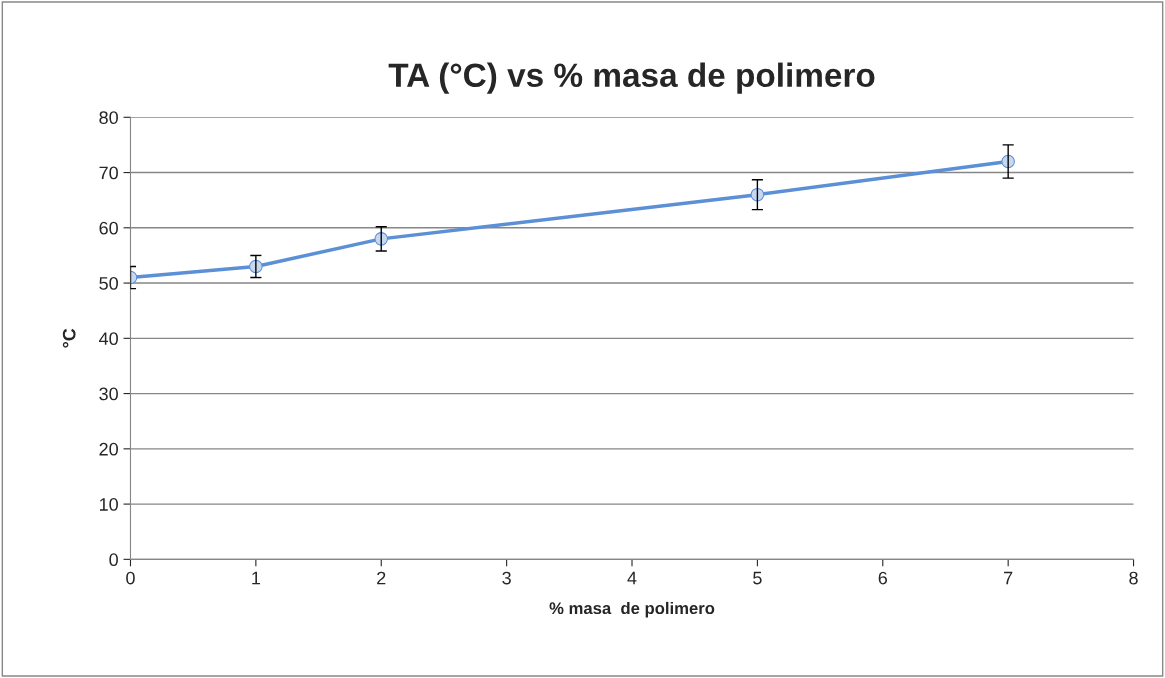 This screenshot has width=1165, height=678. What do you see at coordinates (108, 118) in the screenshot?
I see `y-tick-label: 80` at bounding box center [108, 118].